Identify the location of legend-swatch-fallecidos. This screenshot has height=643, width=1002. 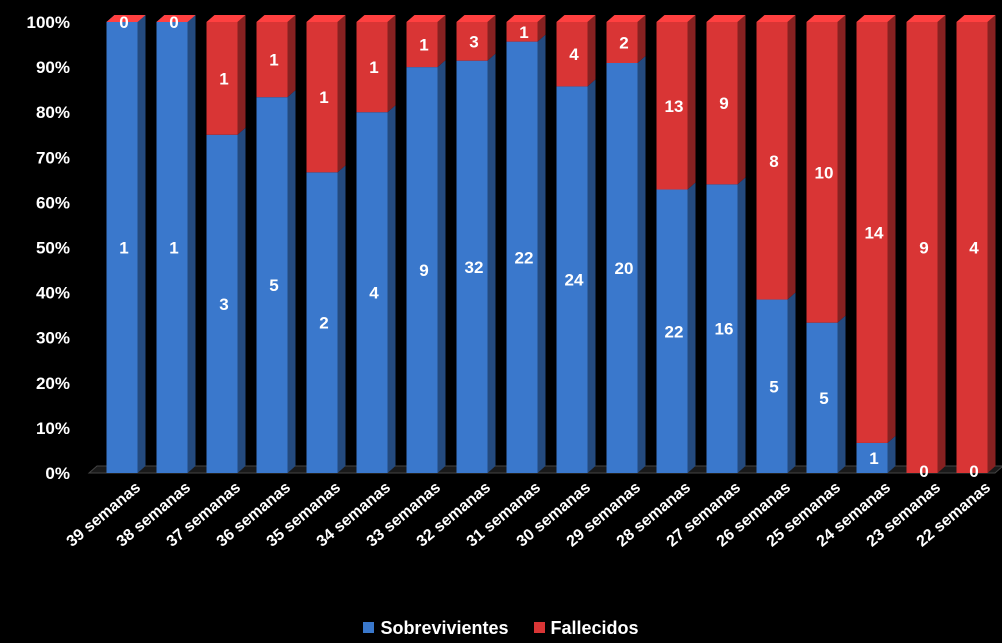
(539, 627).